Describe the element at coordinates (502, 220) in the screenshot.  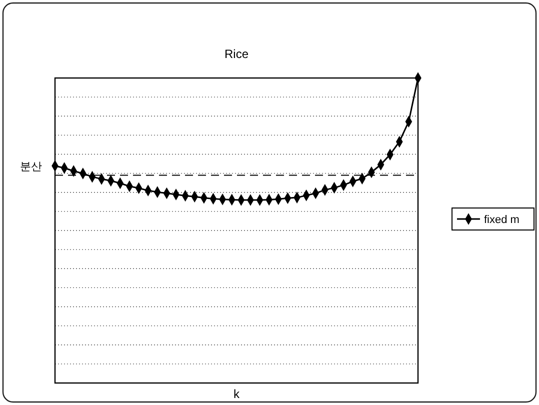
I see `legend-label: fixed m` at that location.